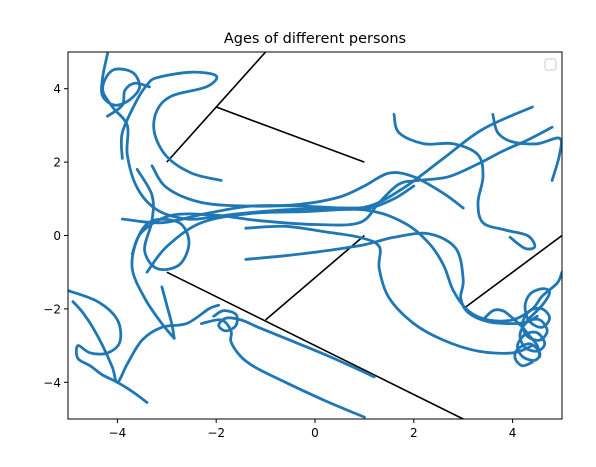 The height and width of the screenshot is (467, 596). I want to click on y-tick-label: −4, so click(52, 383).